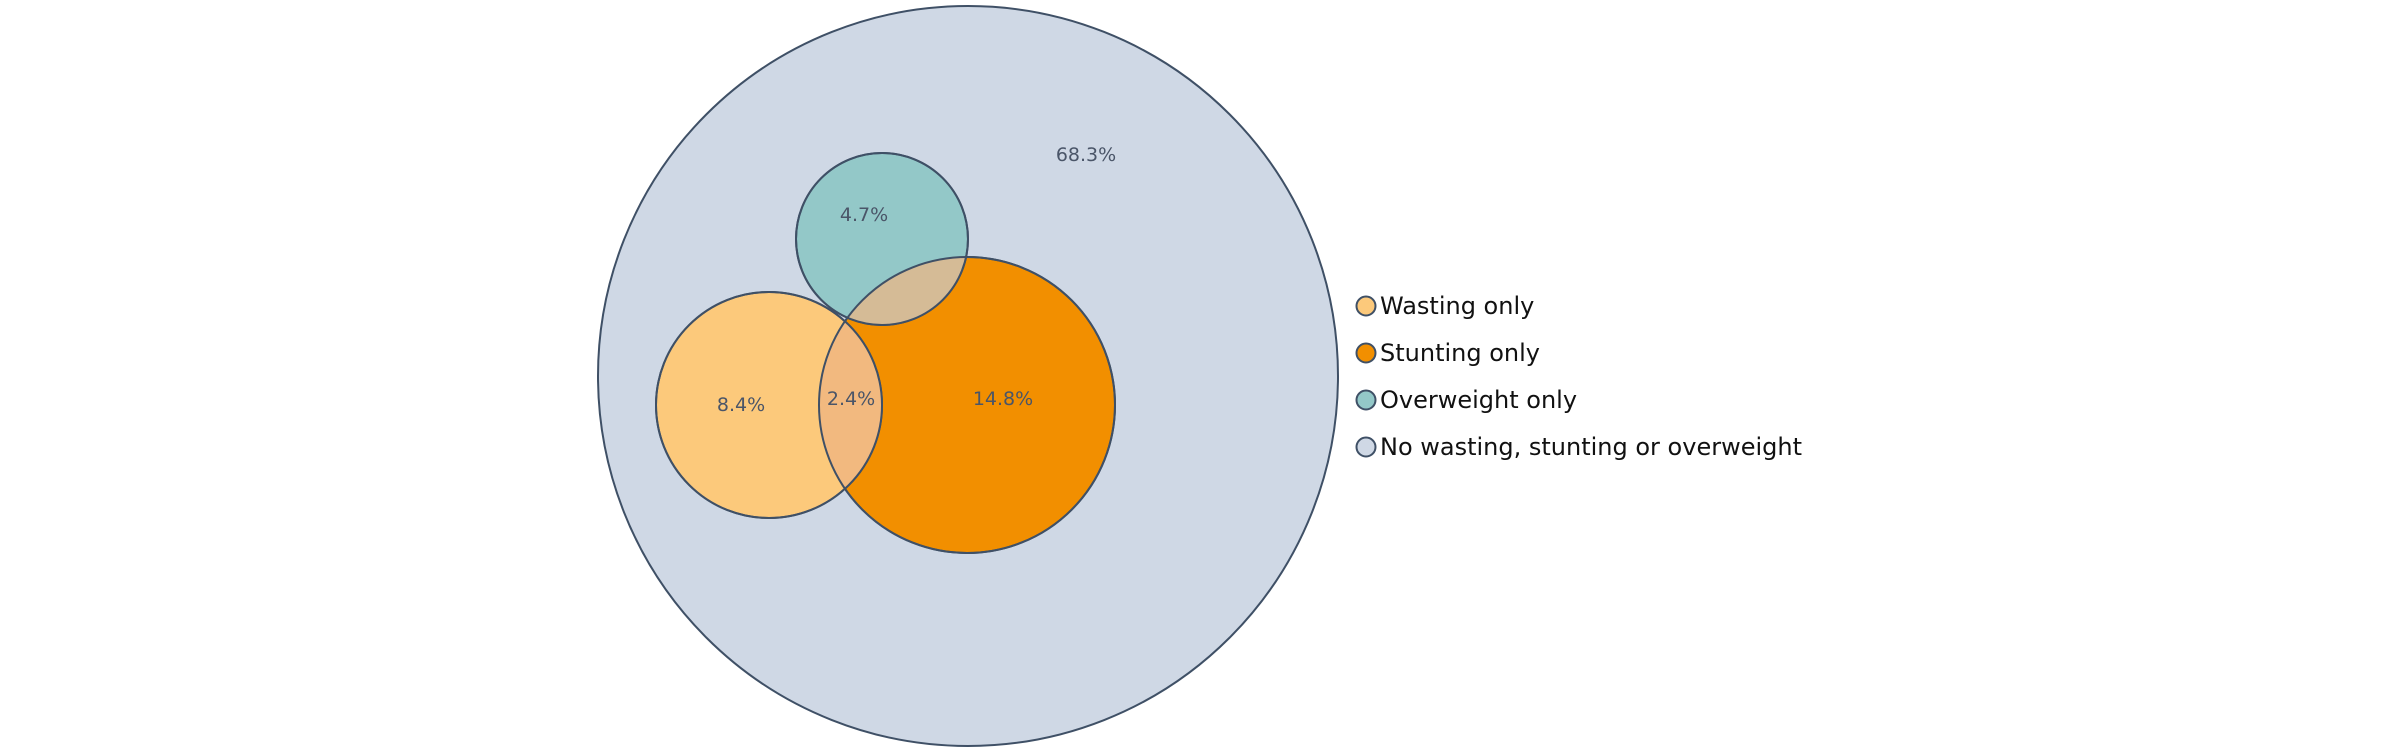 The image size is (2400, 750). I want to click on label-wasting: 8.4%, so click(741, 405).